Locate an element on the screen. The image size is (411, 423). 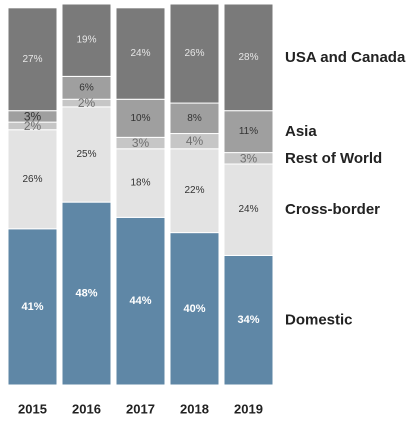
data-label-domestic-2015: 41% is located at coordinates (32, 307).